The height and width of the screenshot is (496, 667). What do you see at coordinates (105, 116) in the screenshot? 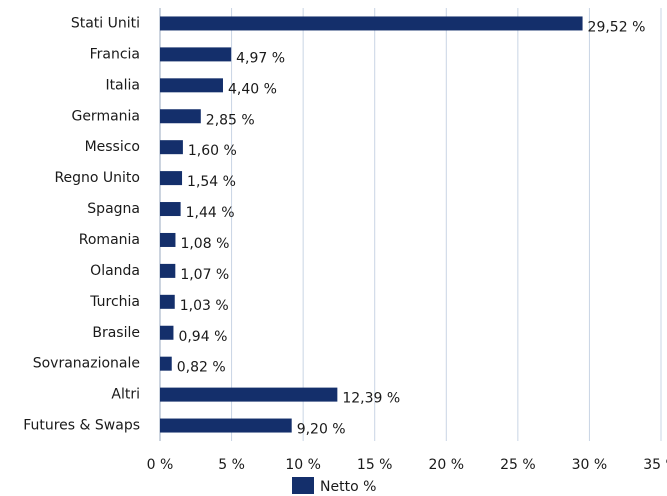
I see `y-tick-label: Germania` at bounding box center [105, 116].